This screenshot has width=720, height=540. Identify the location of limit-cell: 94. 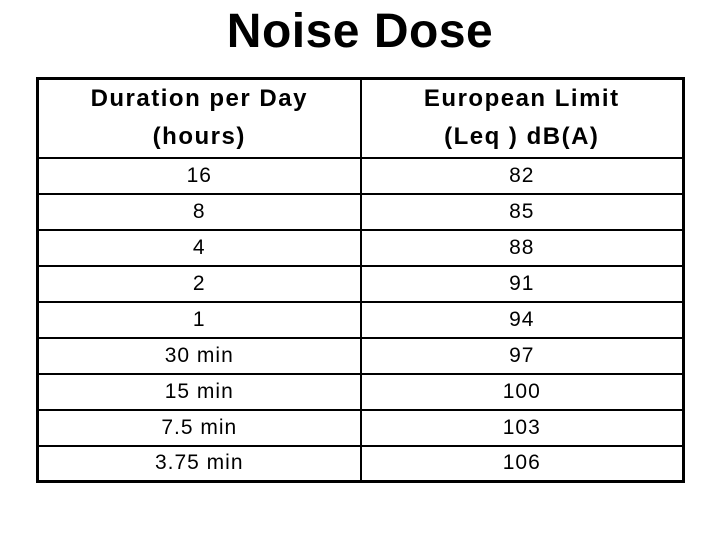
(522, 319).